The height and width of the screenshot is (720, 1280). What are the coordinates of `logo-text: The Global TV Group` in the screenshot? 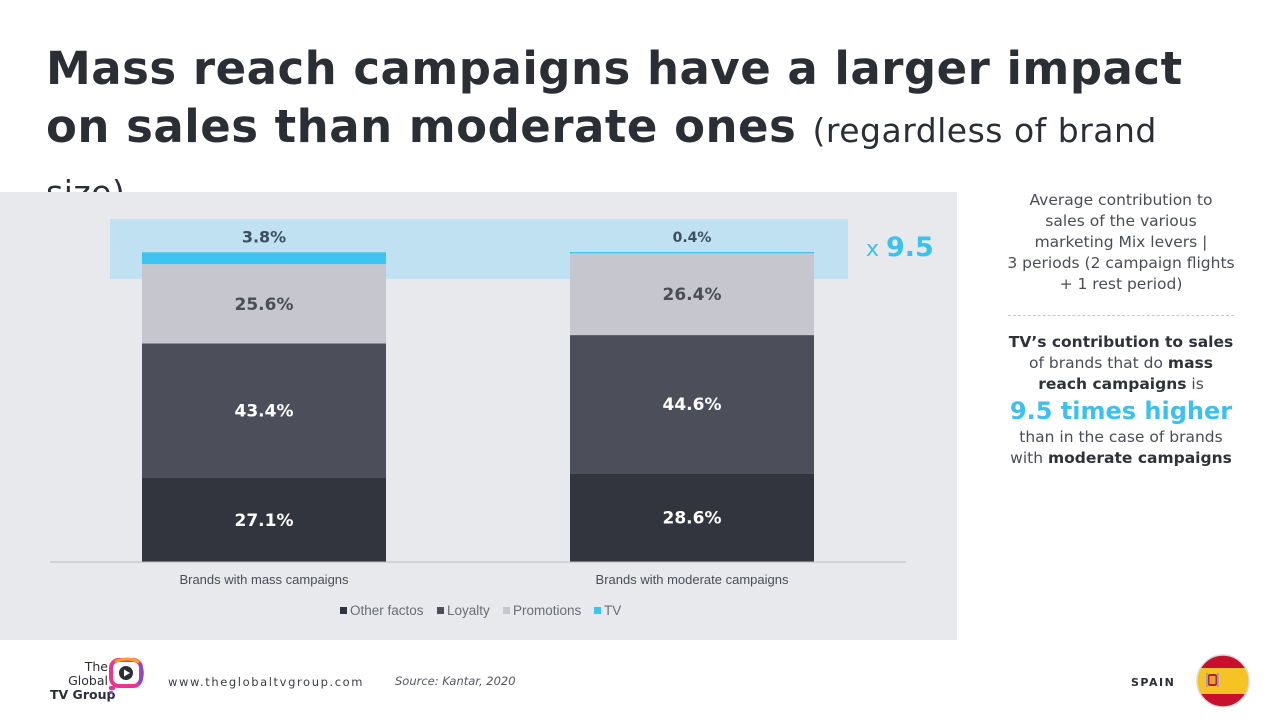 It's located at (82, 680).